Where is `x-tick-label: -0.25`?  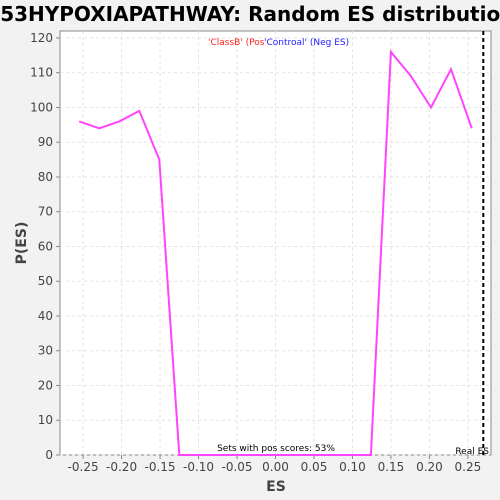
x-tick-label: -0.25 is located at coordinates (83, 467).